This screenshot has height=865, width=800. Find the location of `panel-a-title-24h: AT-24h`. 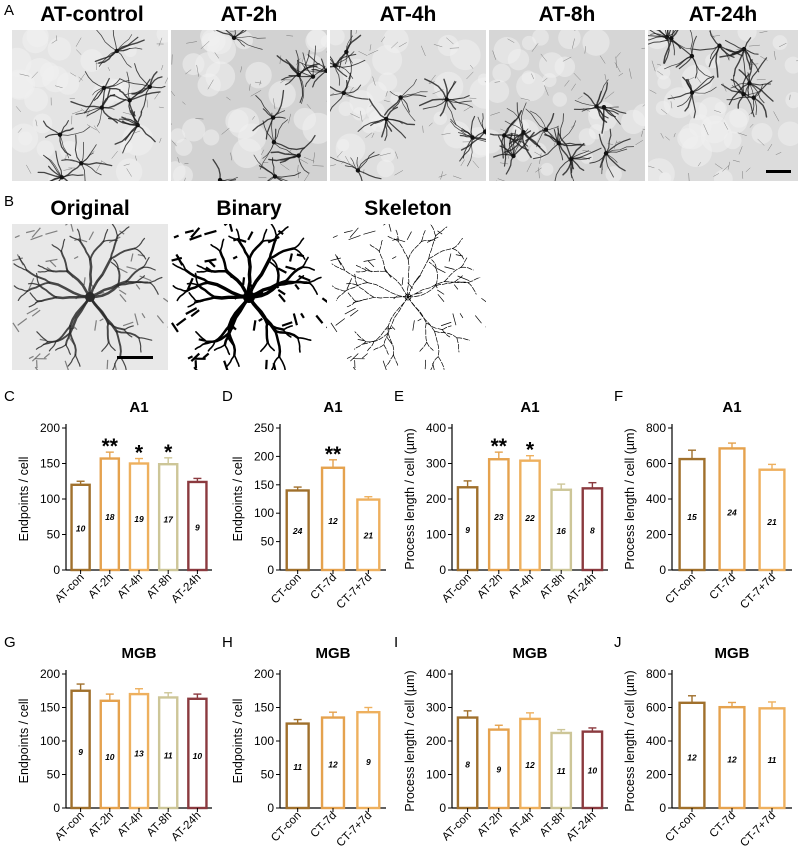

panel-a-title-24h: AT-24h is located at coordinates (723, 15).